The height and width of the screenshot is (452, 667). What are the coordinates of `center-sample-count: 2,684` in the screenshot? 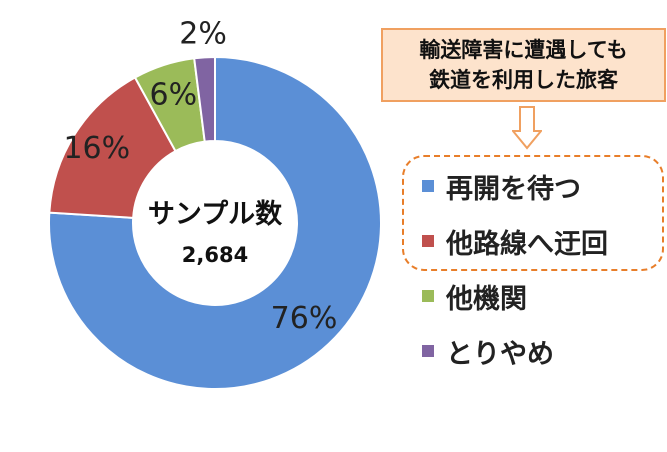 It's located at (215, 255).